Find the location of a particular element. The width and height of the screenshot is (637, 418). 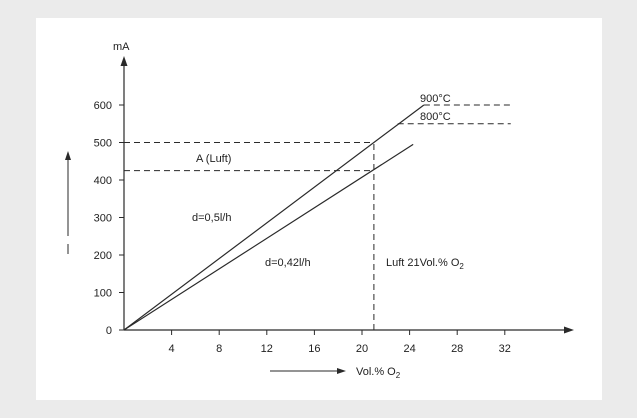

y-axis-arrow is located at coordinates (124, 61).